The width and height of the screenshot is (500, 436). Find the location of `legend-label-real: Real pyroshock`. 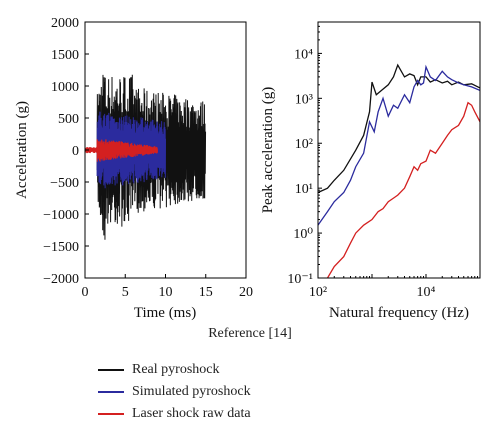

legend-label-real: Real pyroshock is located at coordinates (176, 369).